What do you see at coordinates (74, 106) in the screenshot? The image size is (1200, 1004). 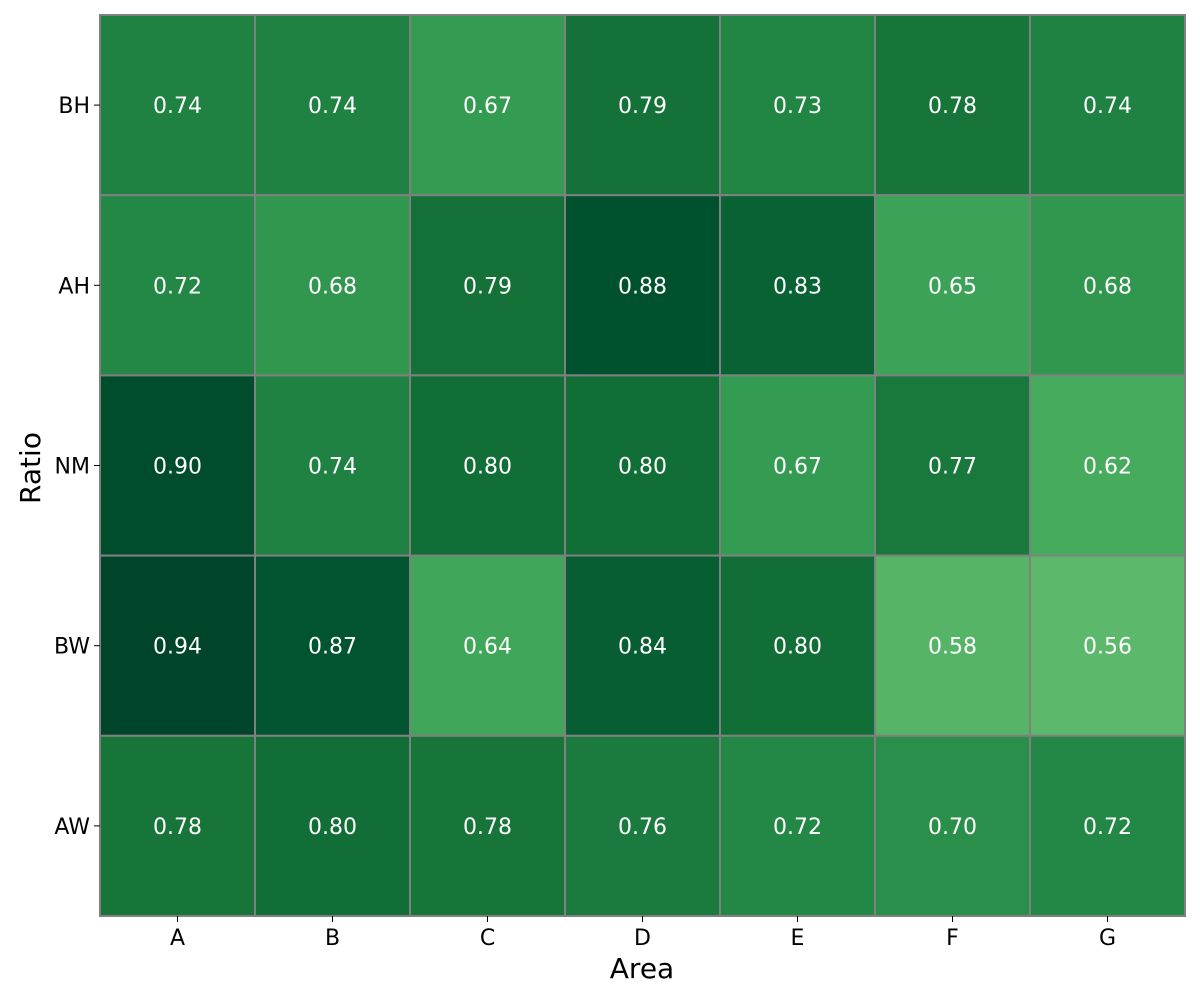 I see `y-tick-label: BH` at bounding box center [74, 106].